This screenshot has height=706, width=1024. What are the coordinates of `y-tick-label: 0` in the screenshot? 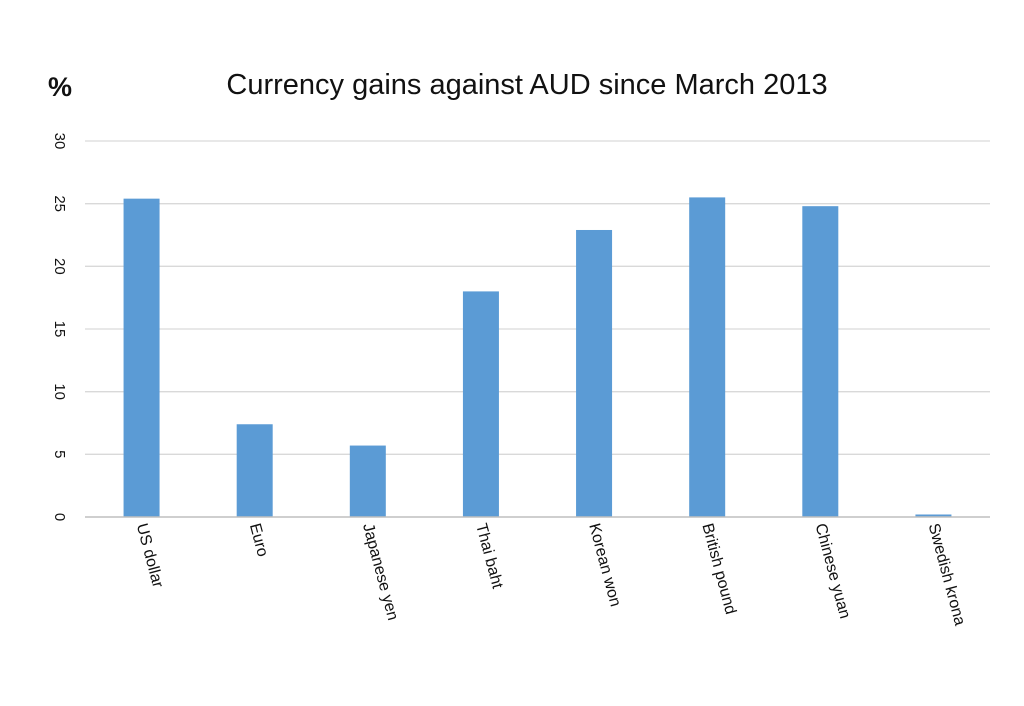 It's located at (59, 517).